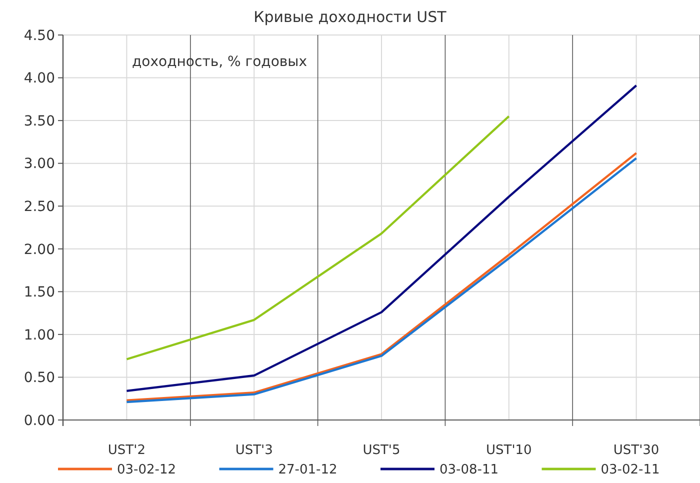  I want to click on y-tick-label: 1.50, so click(39, 292).